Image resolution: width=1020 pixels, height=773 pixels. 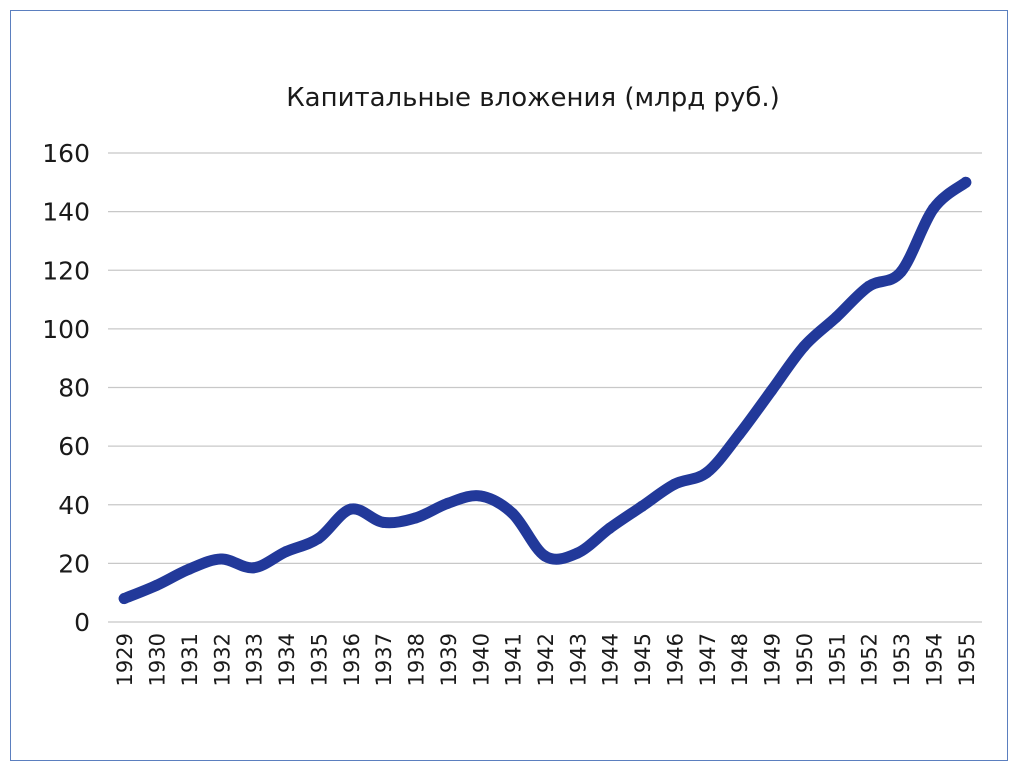 What do you see at coordinates (902, 659) in the screenshot?
I see `x-tick-label: 1953` at bounding box center [902, 659].